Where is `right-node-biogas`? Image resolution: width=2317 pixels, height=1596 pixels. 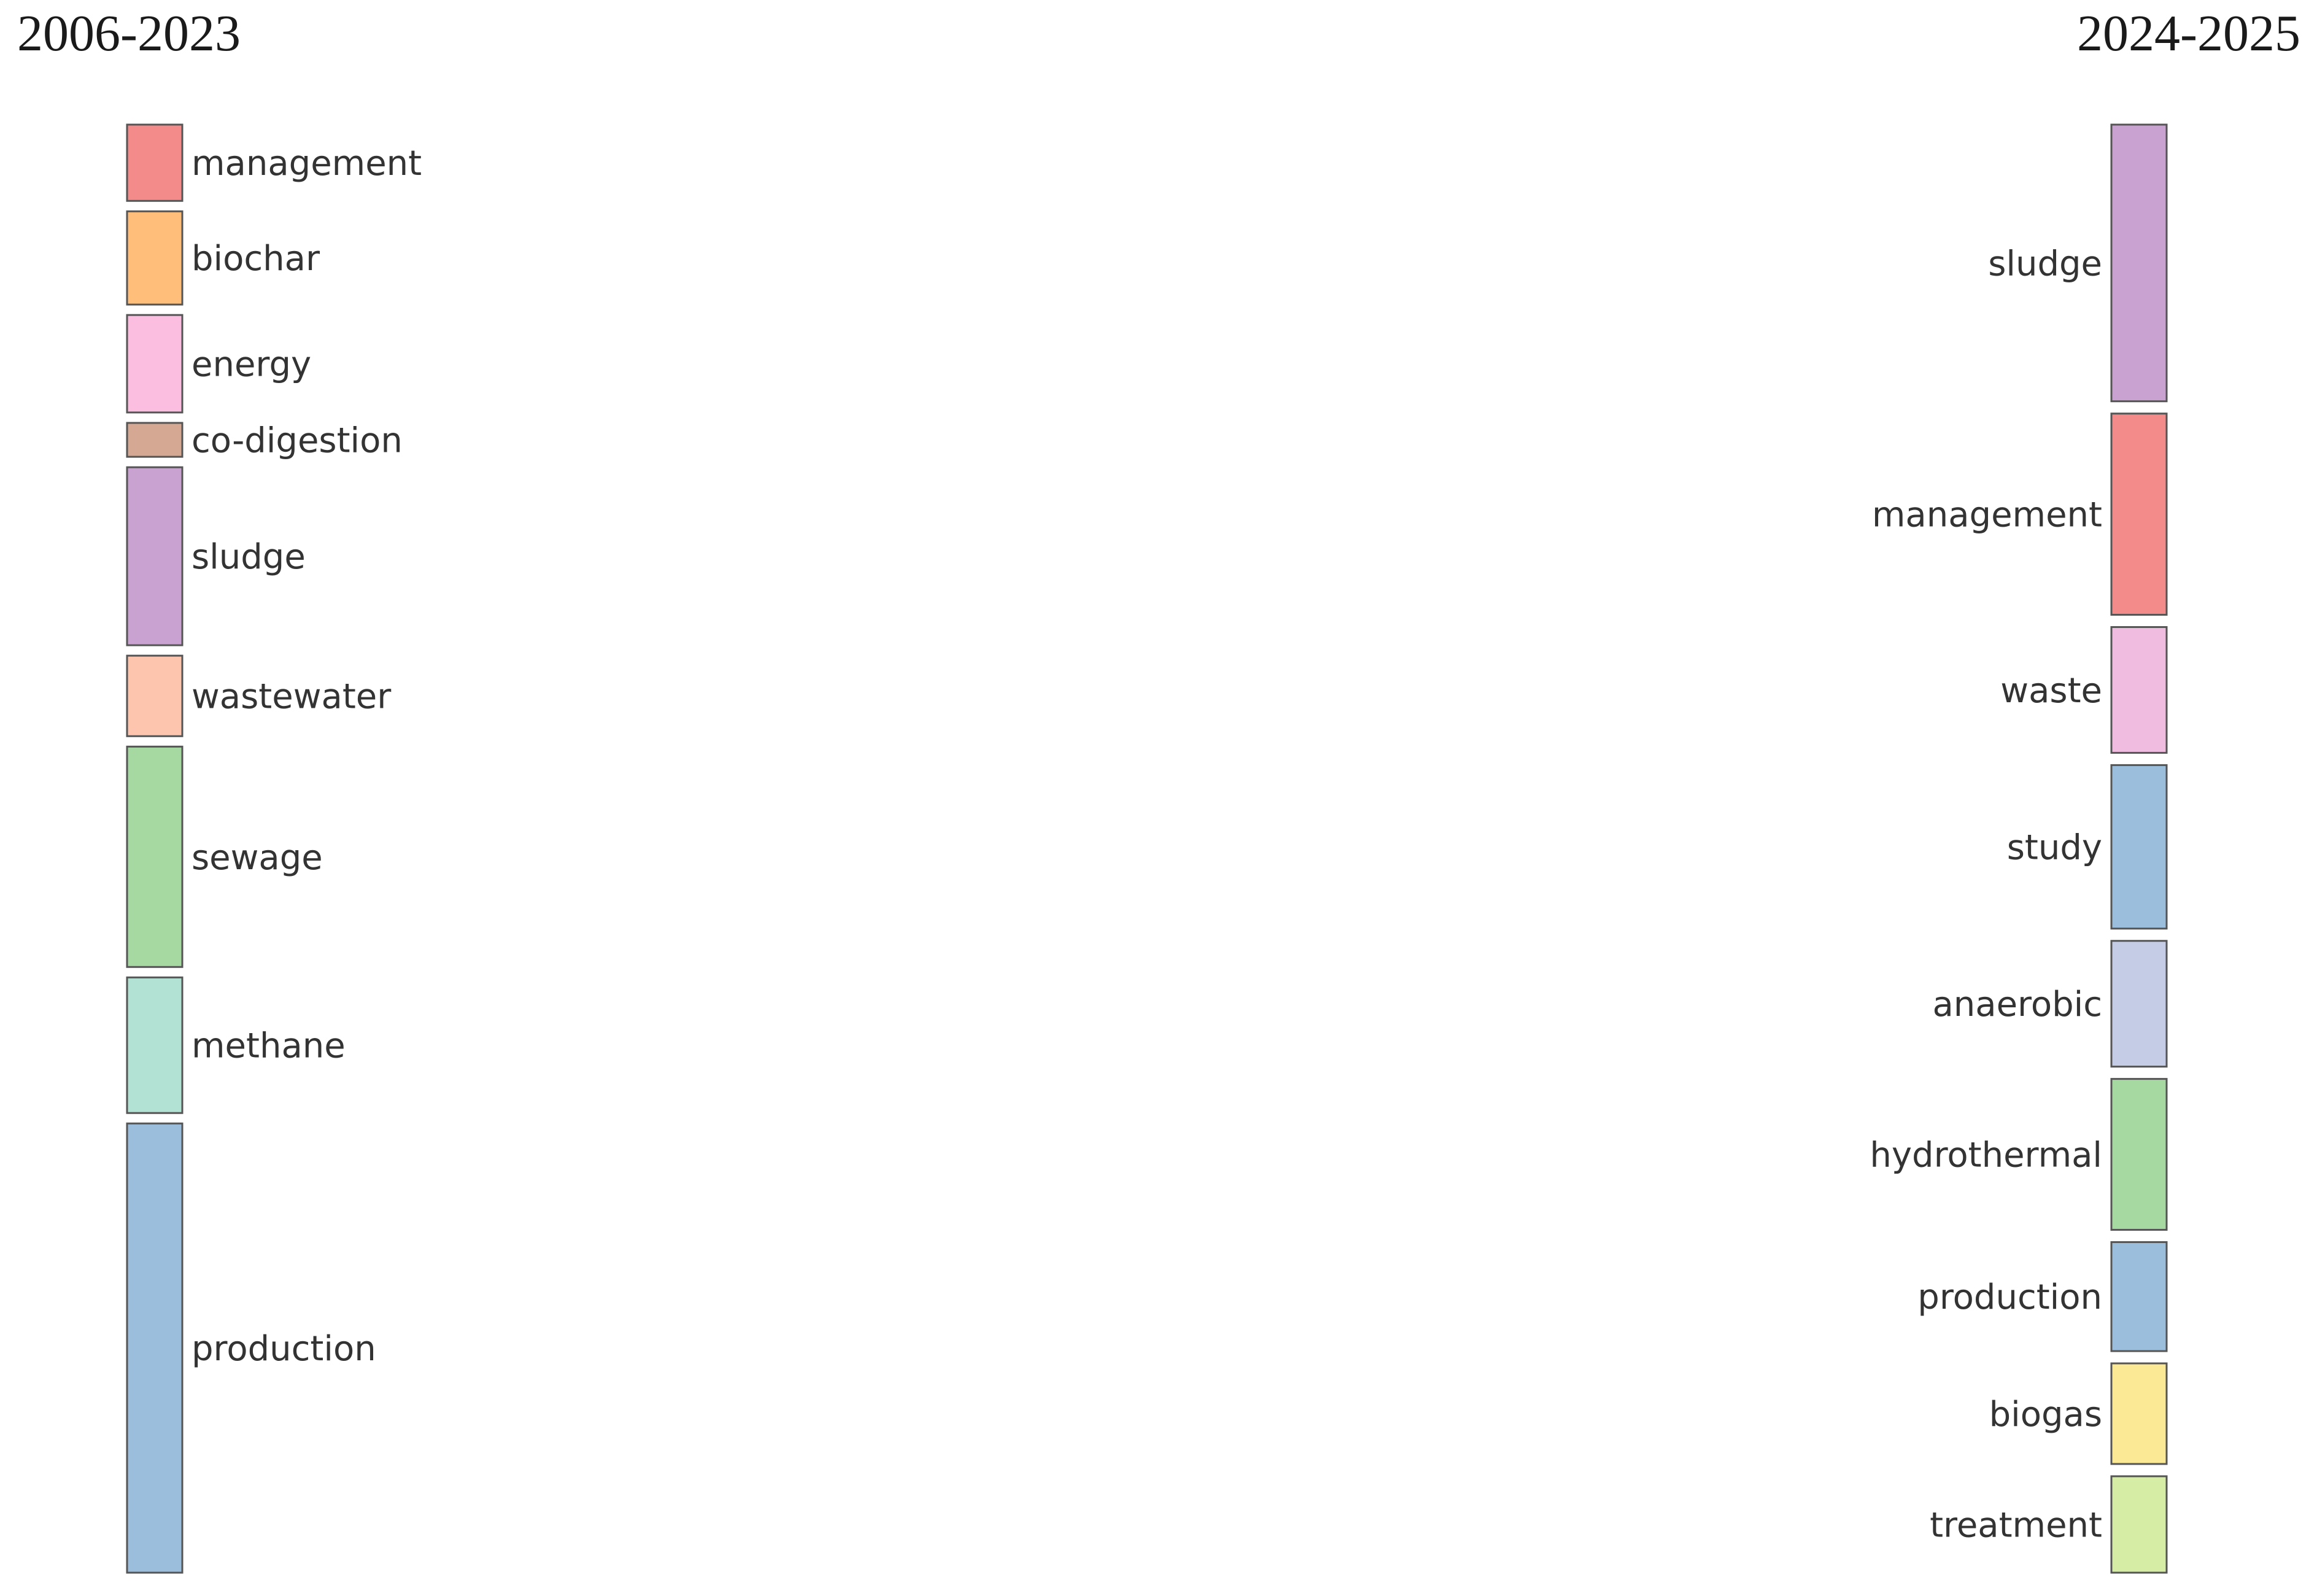
right-node-biogas is located at coordinates (2139, 1413).